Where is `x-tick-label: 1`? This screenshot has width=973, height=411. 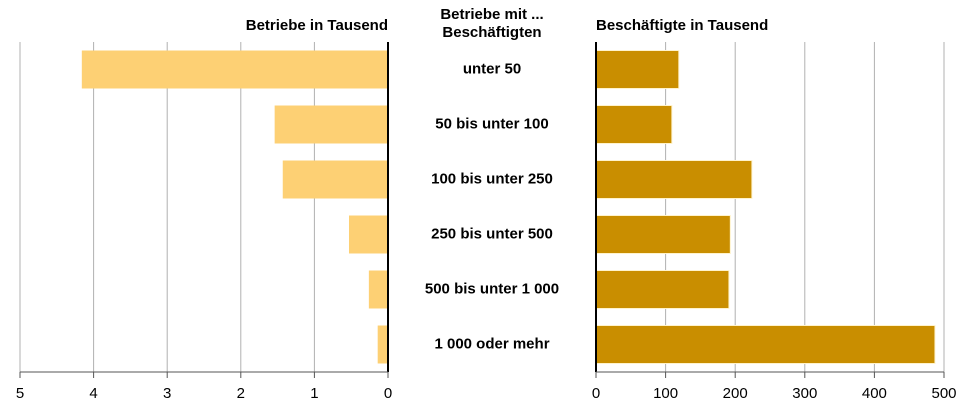
x-tick-label: 1 is located at coordinates (314, 393).